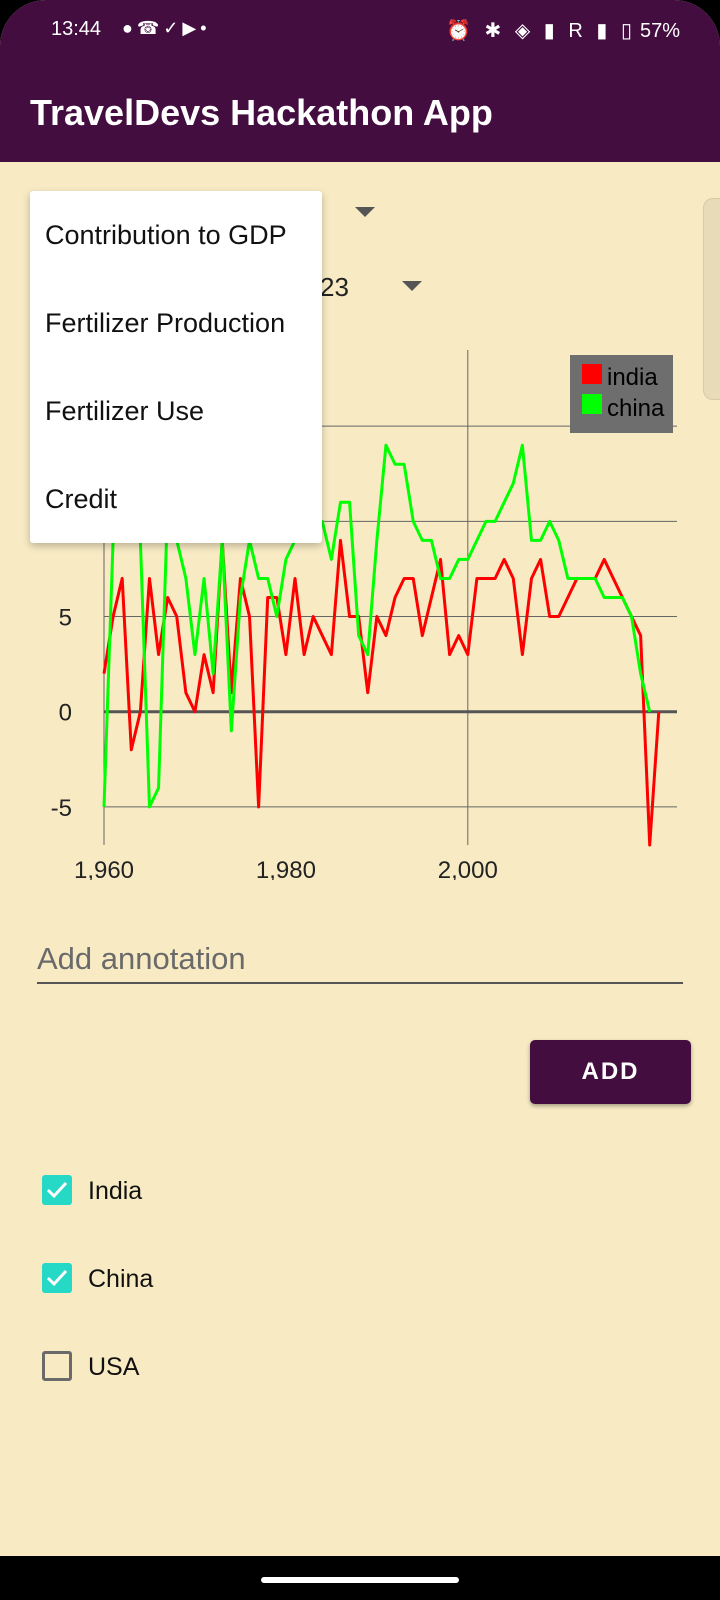  I want to click on annotation-input, so click(360, 960).